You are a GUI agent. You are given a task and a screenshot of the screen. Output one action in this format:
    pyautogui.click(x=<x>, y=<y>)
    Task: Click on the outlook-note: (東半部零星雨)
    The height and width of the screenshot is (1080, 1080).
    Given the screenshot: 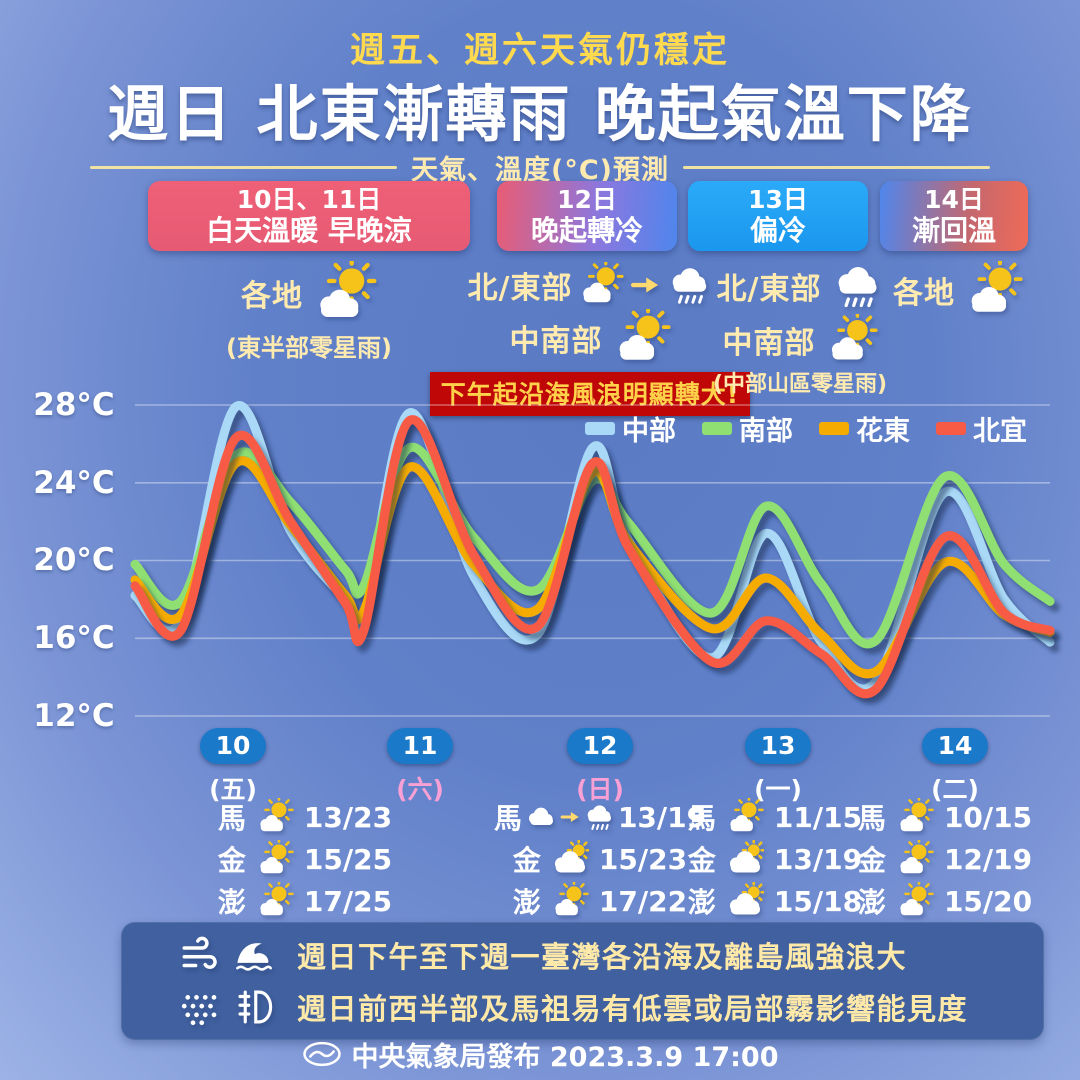 What is the action you would take?
    pyautogui.click(x=309, y=348)
    